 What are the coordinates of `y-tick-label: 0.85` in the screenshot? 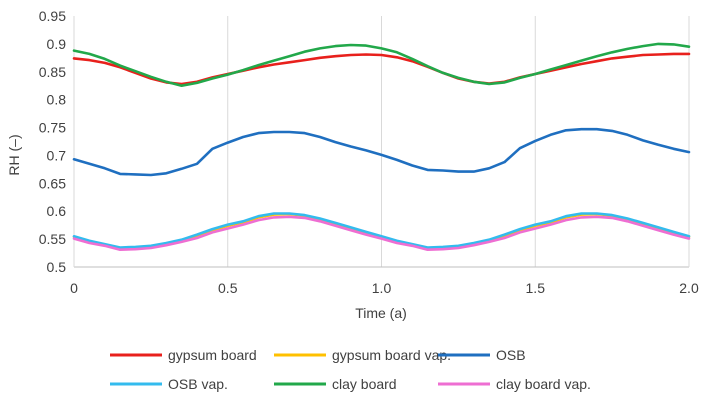 It's located at (52, 72).